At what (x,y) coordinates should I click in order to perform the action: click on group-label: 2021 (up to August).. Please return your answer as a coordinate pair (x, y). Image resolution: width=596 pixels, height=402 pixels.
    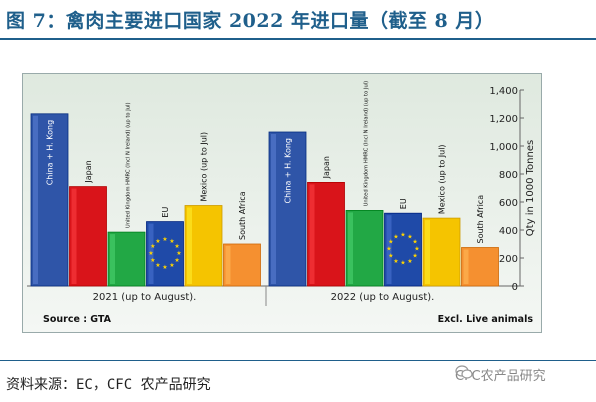
    Looking at the image, I should click on (145, 297).